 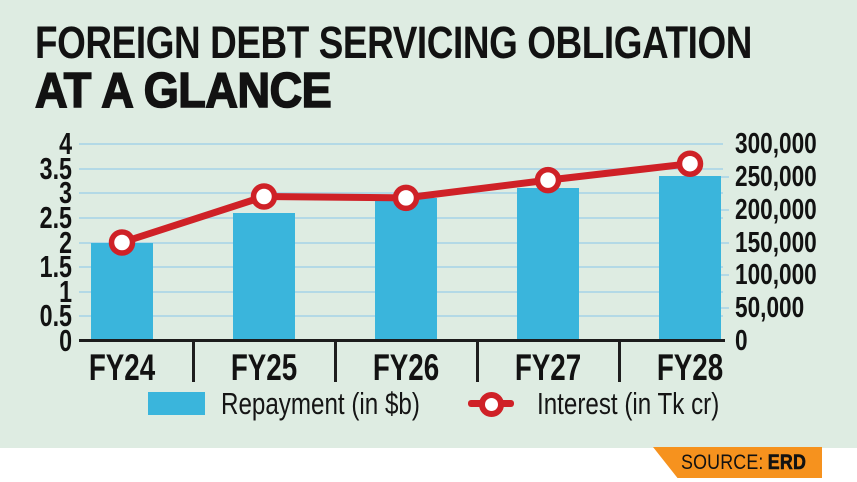 I want to click on interest-marker-fy28, so click(x=690, y=163).